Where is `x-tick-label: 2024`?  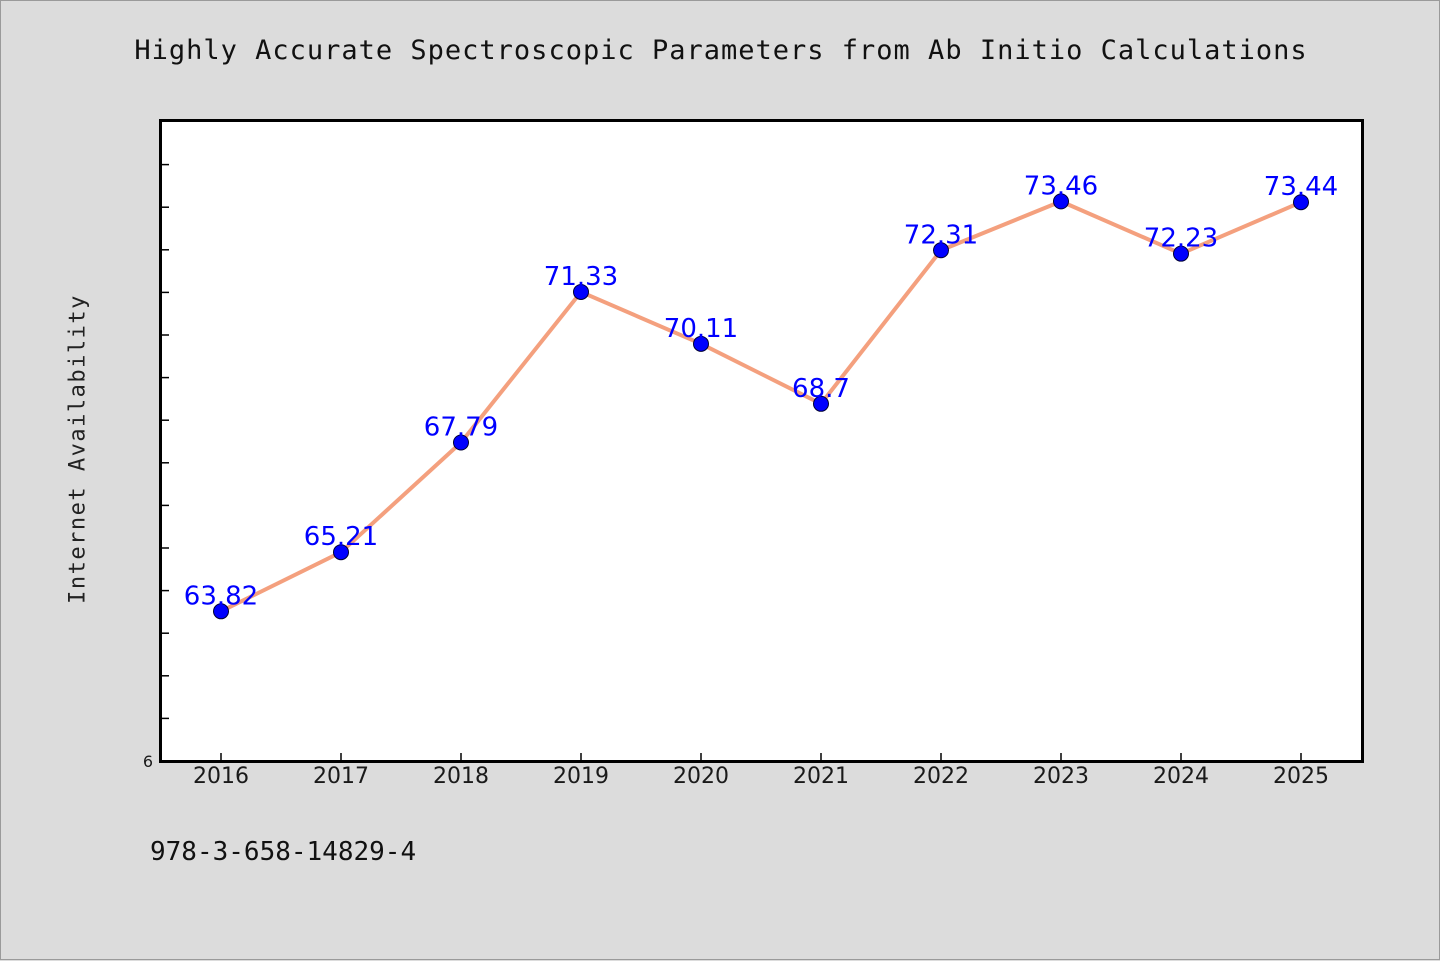
x-tick-label: 2024 is located at coordinates (1181, 776).